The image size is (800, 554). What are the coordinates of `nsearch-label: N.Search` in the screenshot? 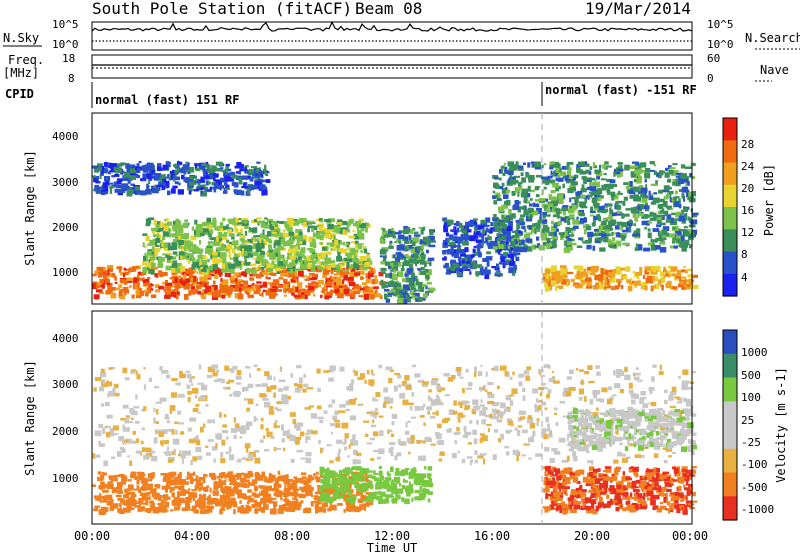 It's located at (772, 38).